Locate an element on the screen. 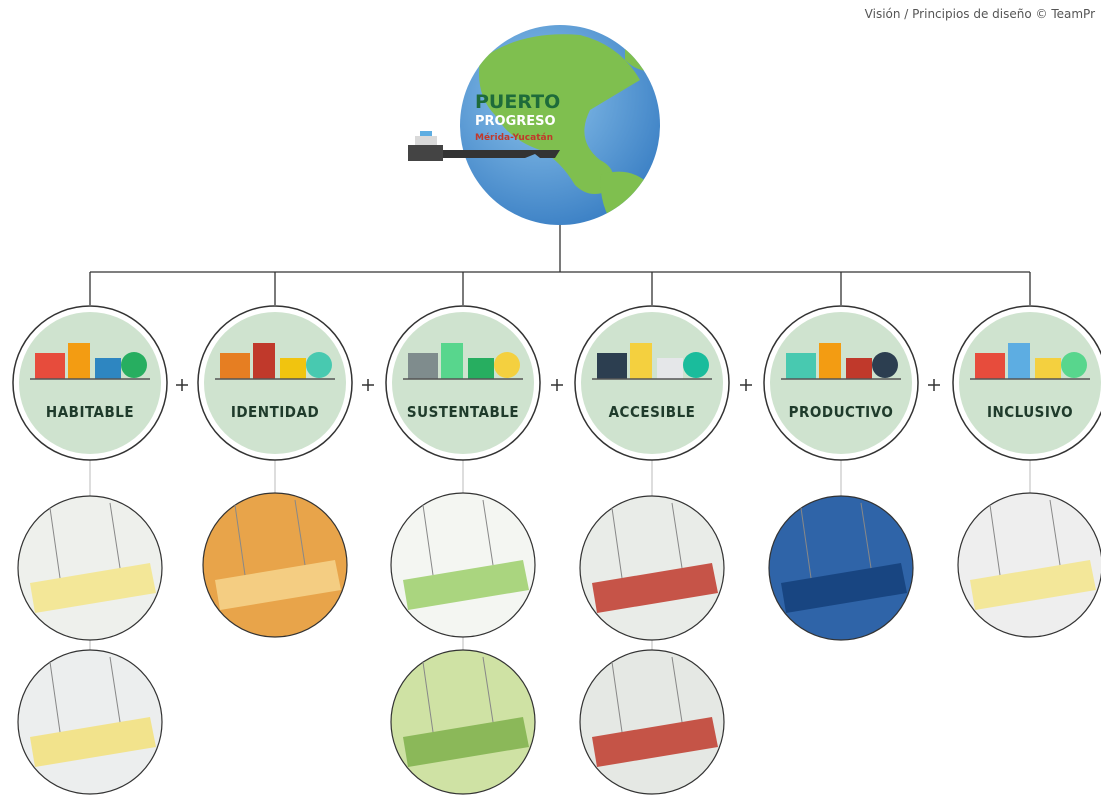 The height and width of the screenshot is (797, 1101). principle: PRODUCTIVO is located at coordinates (841, 383).